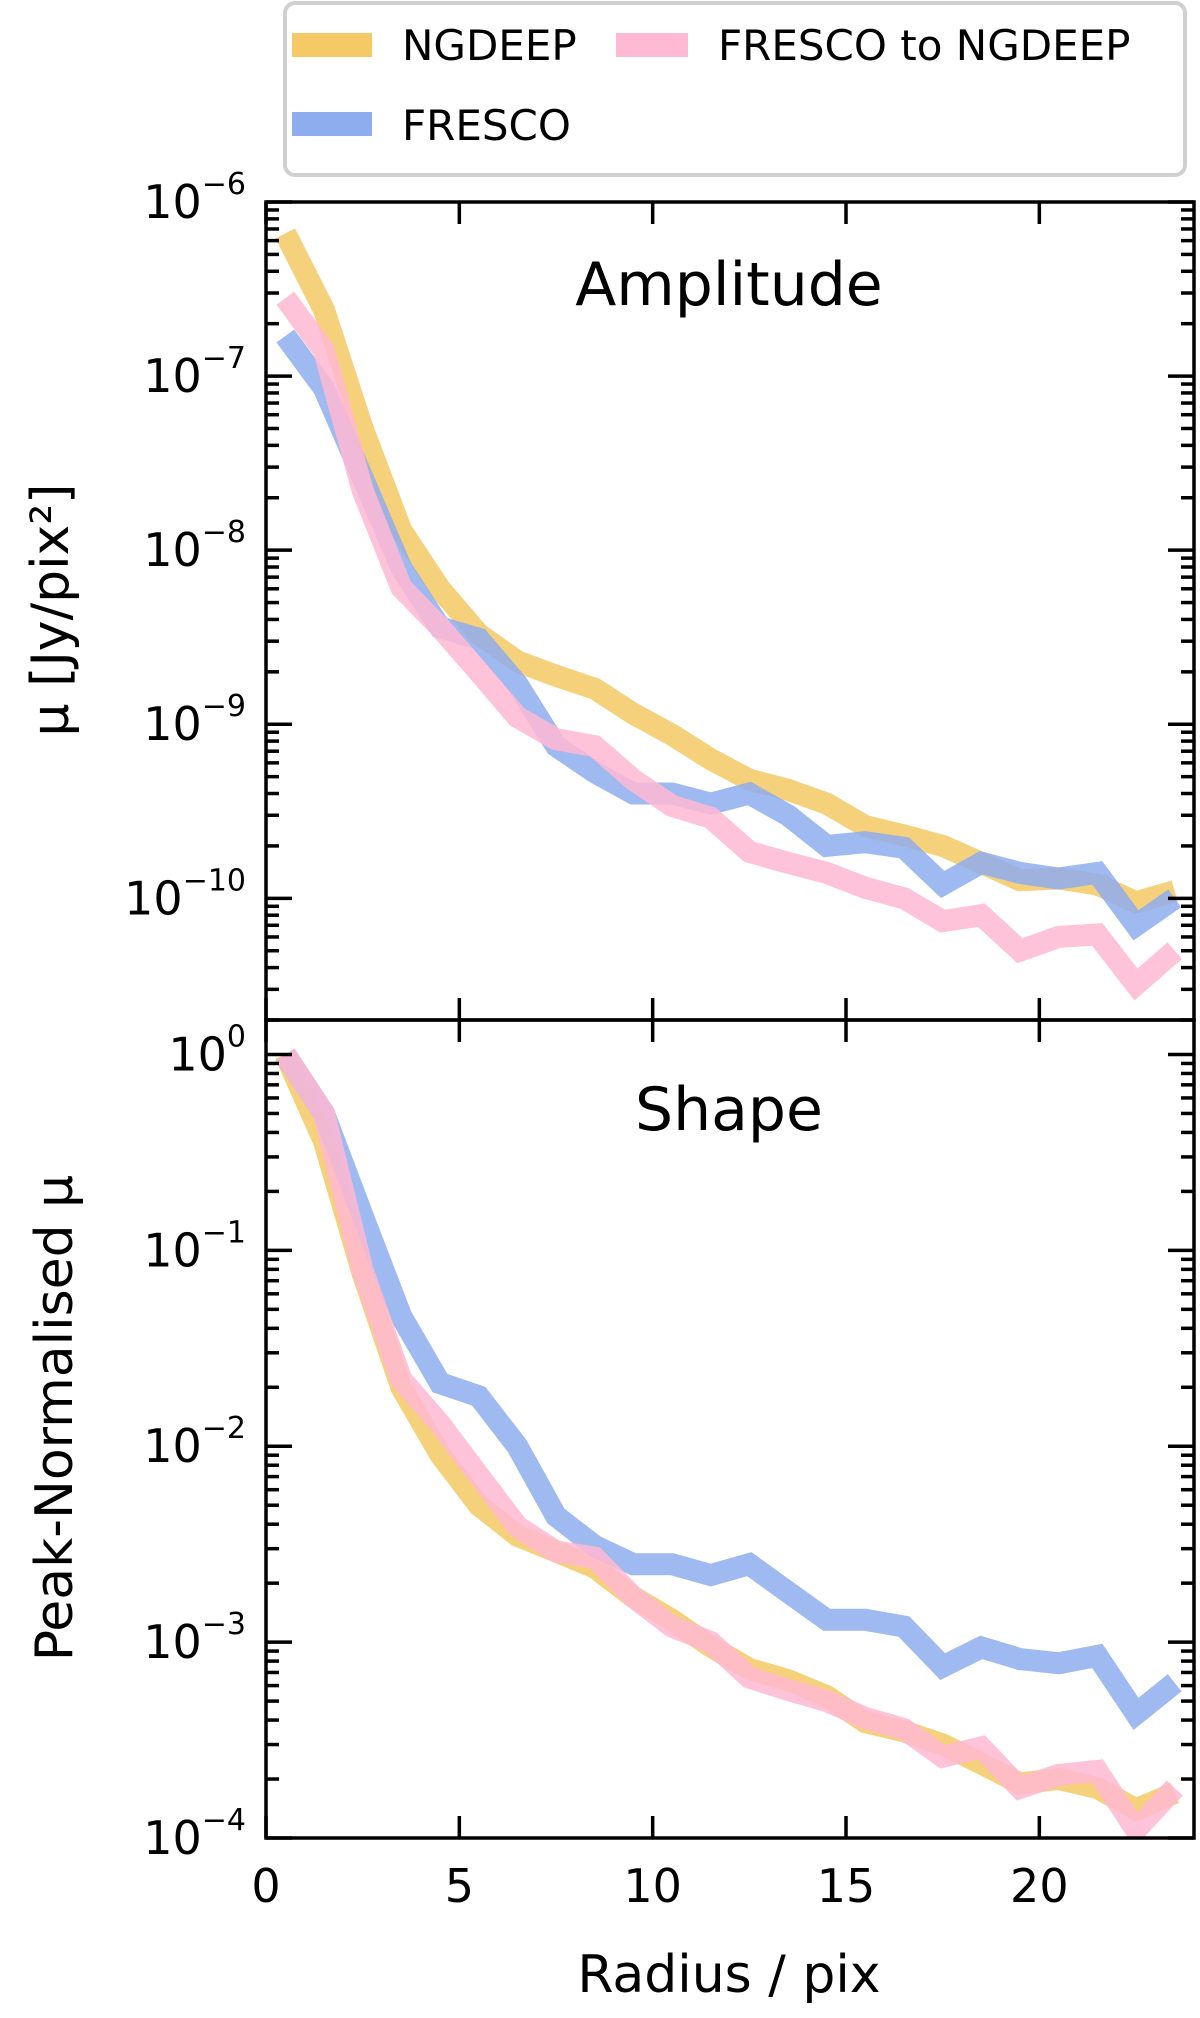 This screenshot has width=1200, height=2018. I want to click on y-tick-label: 10⁻⁷, so click(194, 372).